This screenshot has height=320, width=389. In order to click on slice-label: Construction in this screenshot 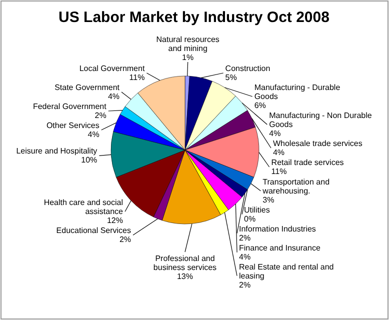, I will do `click(247, 68)`.